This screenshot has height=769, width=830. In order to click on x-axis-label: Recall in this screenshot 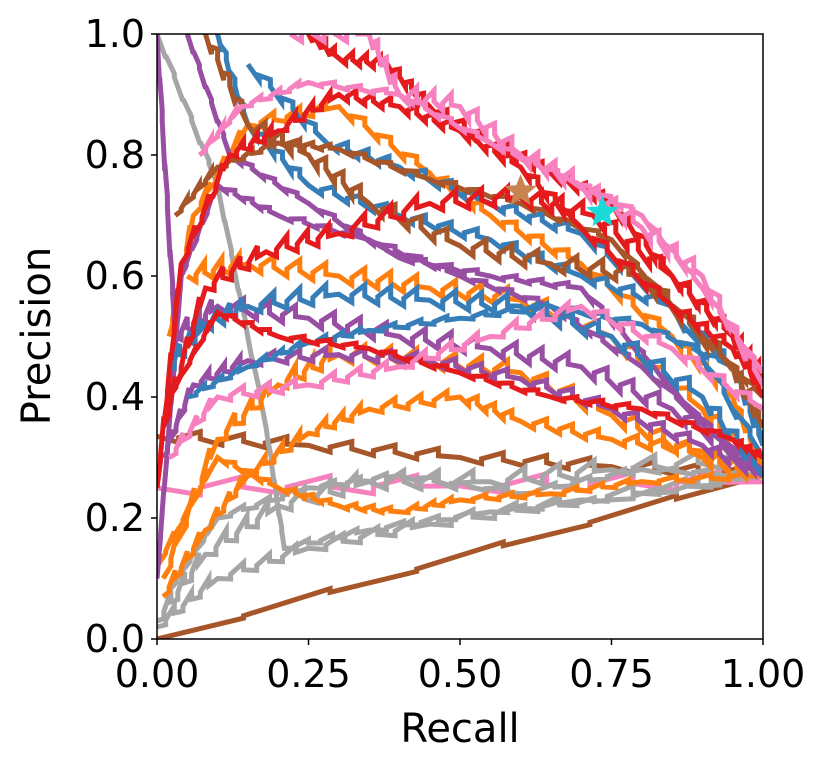, I will do `click(459, 729)`.